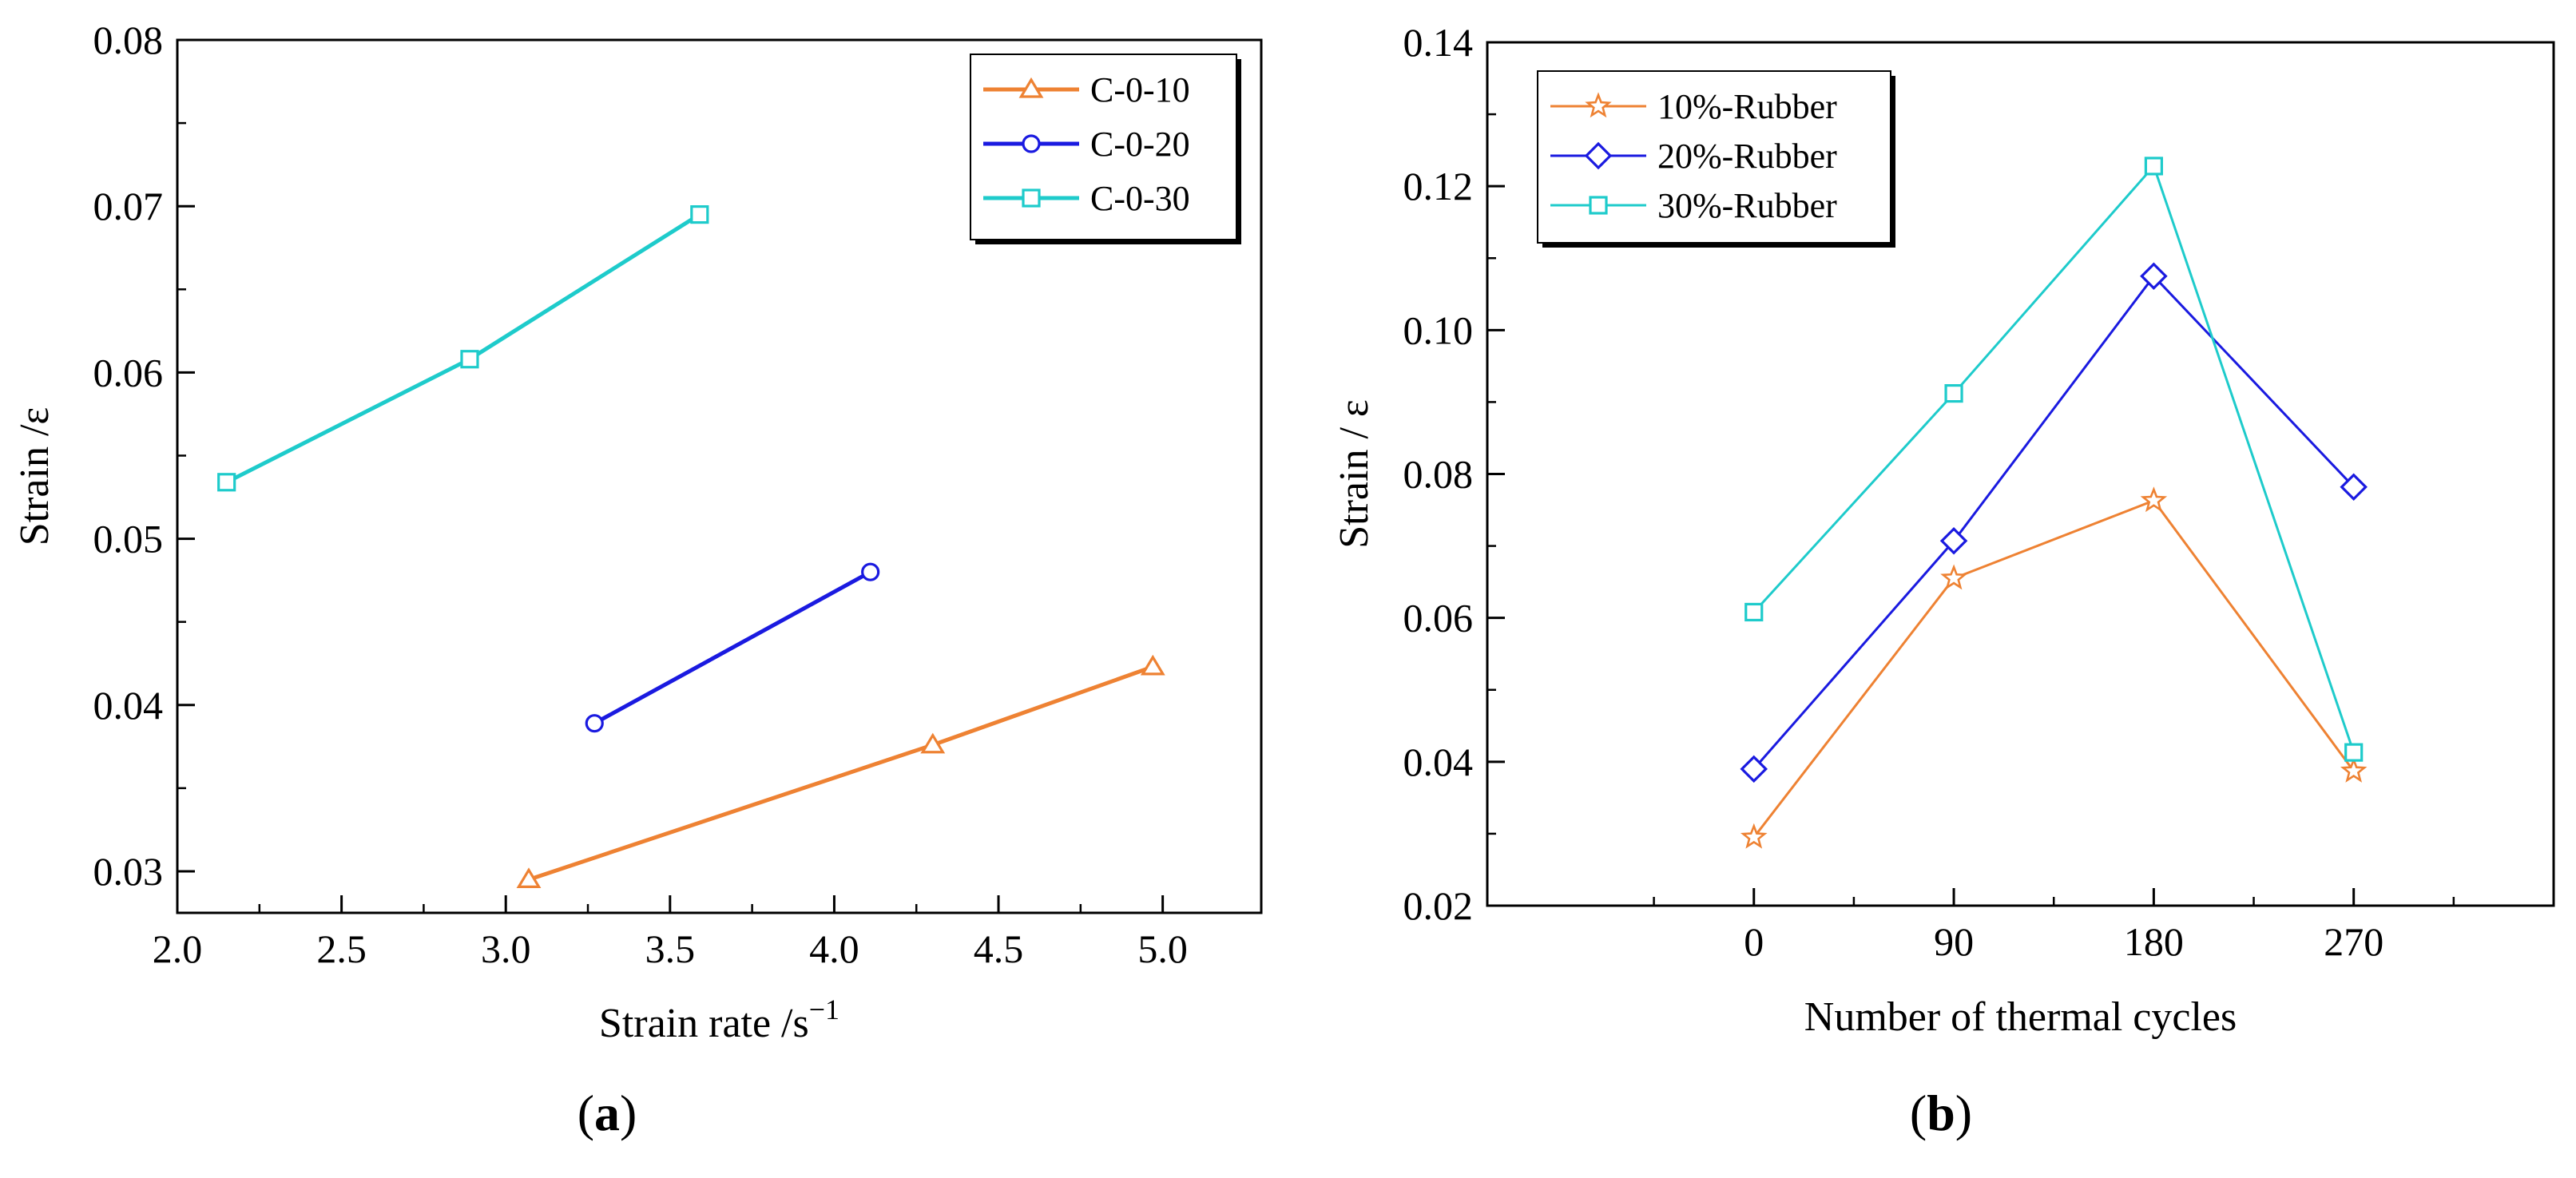 Image resolution: width=2576 pixels, height=1178 pixels. I want to click on panel-b-y-tick-label: 0.08, so click(1438, 474).